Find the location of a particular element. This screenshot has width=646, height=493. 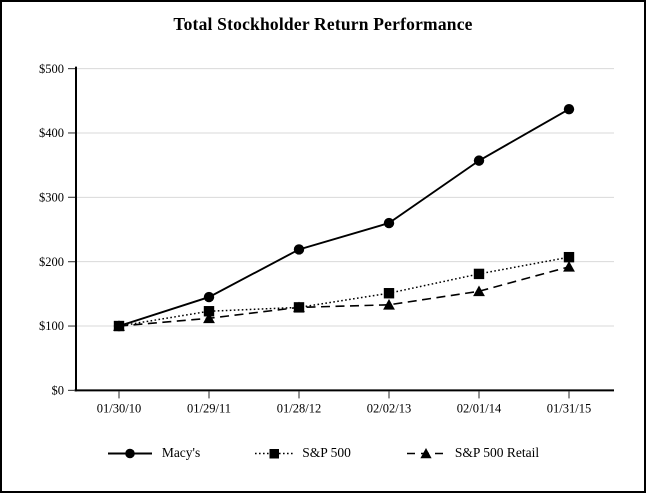

x-axis-label: 01/30/10 is located at coordinates (119, 408).